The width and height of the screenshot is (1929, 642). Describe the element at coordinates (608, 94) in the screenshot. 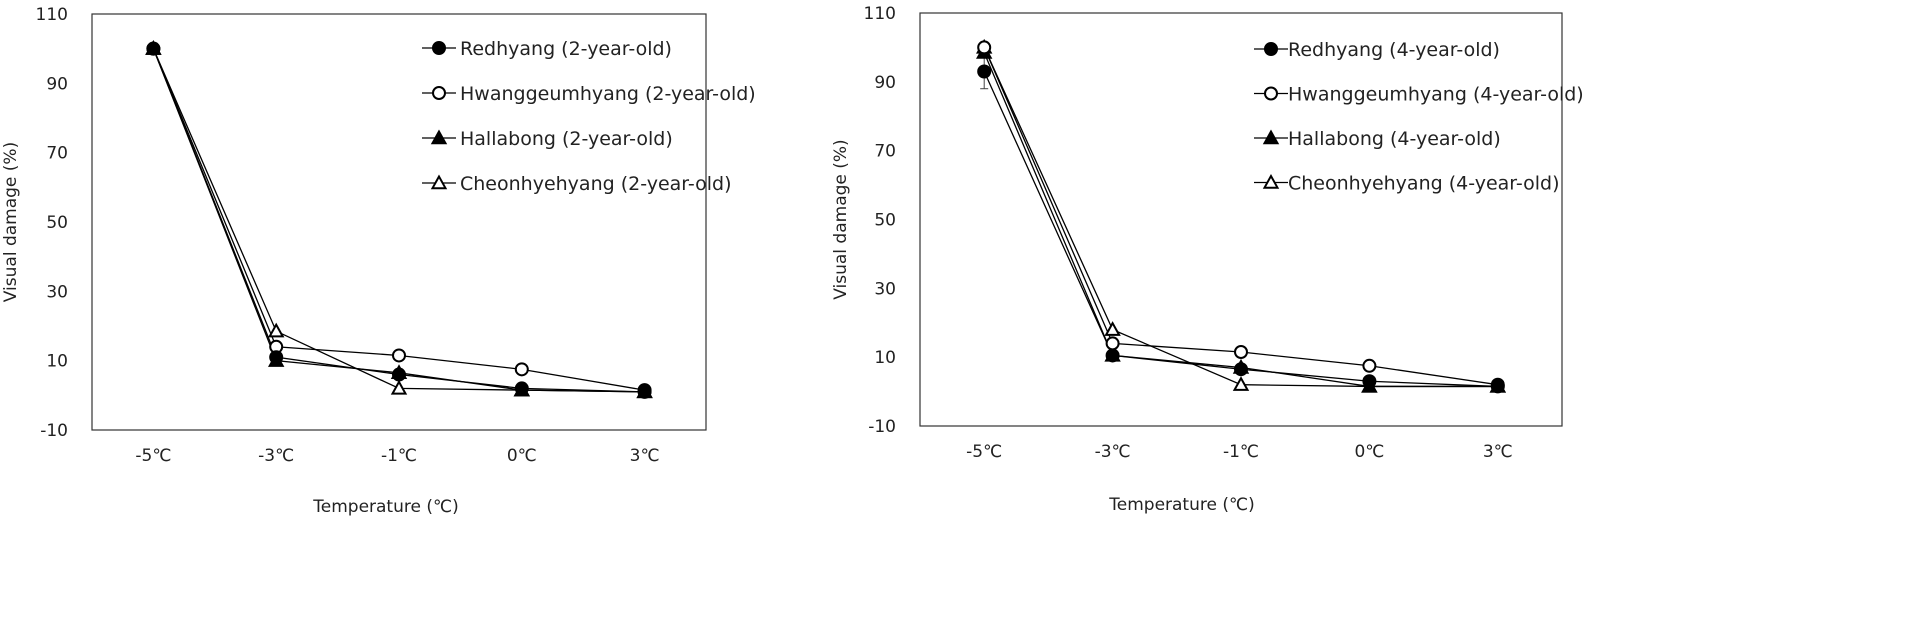

I see `legend-label: Hwanggeumhyang (2-year-old)` at that location.